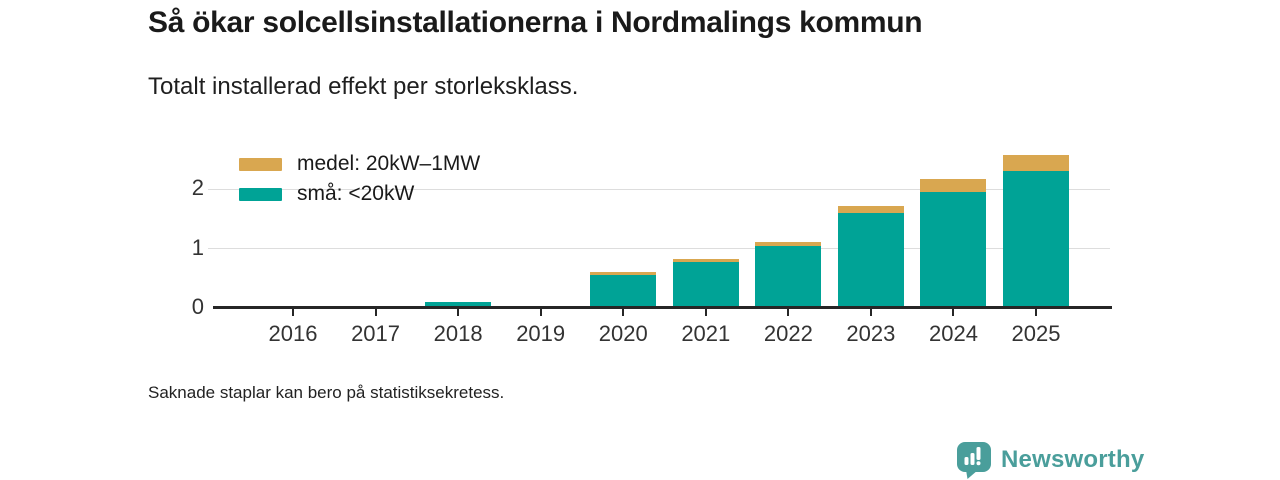 The width and height of the screenshot is (1280, 480). Describe the element at coordinates (541, 333) in the screenshot. I see `x-tick-label: 2019` at that location.